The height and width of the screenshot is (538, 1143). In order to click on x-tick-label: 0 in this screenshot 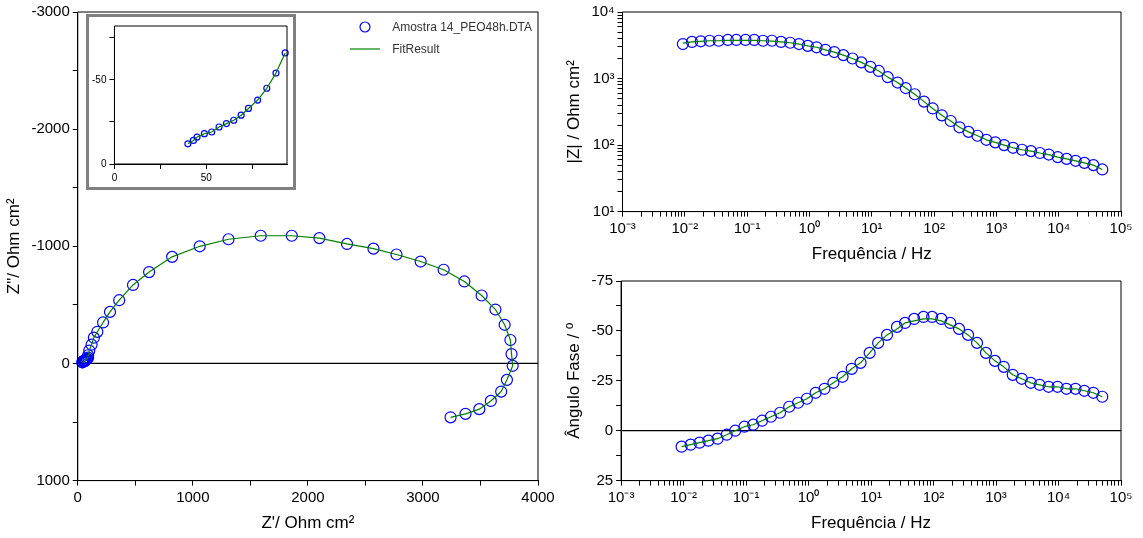, I will do `click(77, 496)`.